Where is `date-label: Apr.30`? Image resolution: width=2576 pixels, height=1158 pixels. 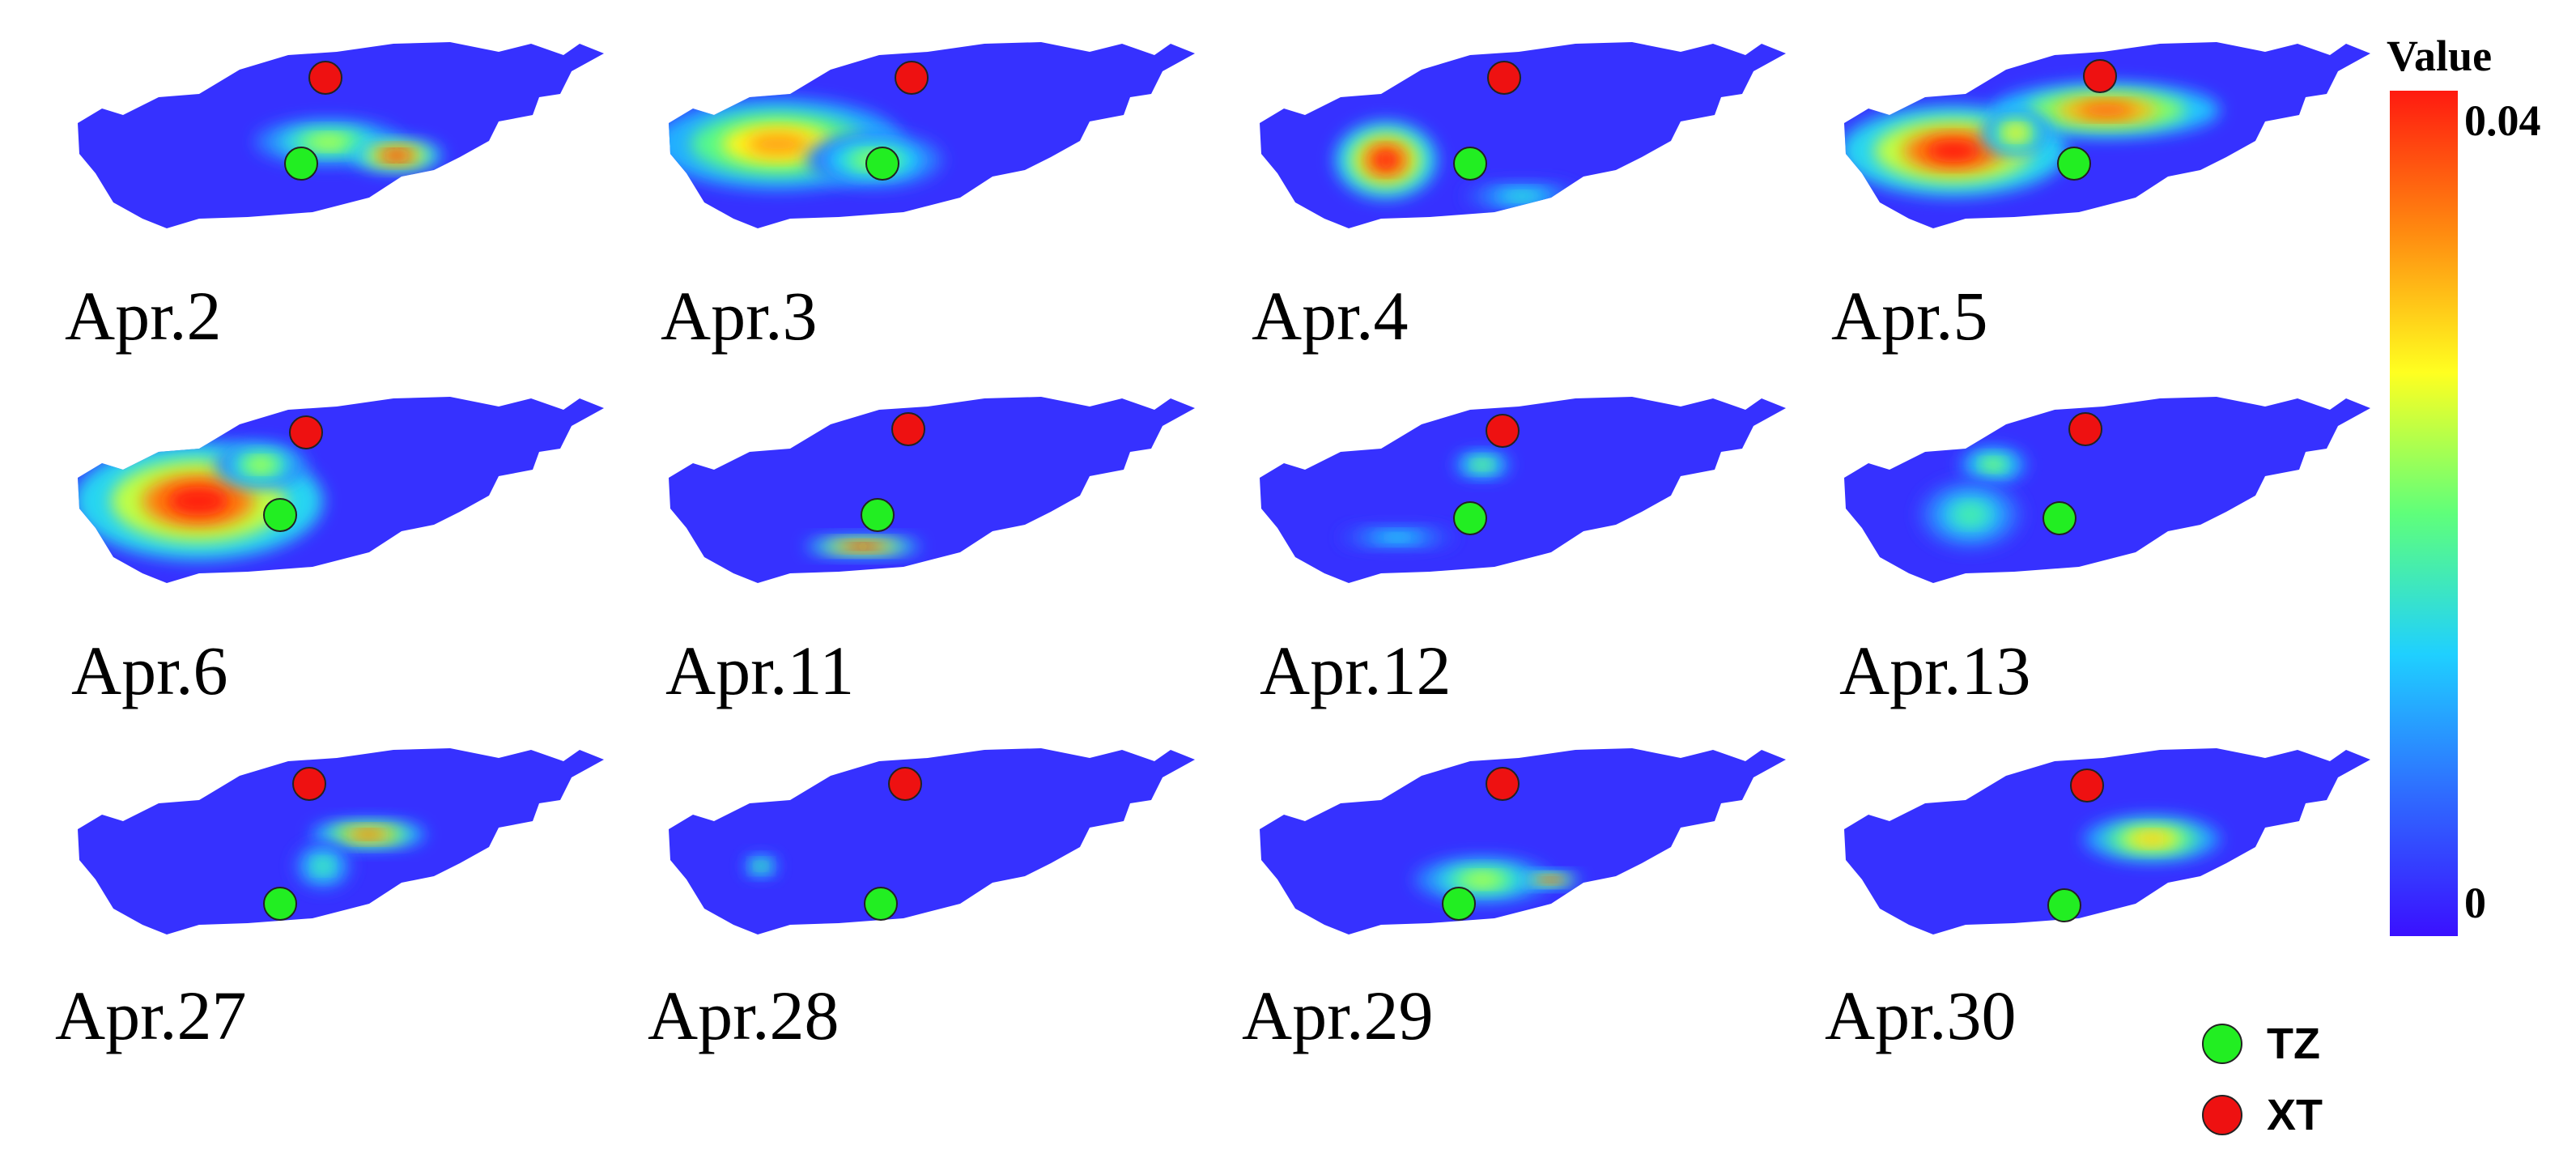
date-label: Apr.30 is located at coordinates (1921, 1015).